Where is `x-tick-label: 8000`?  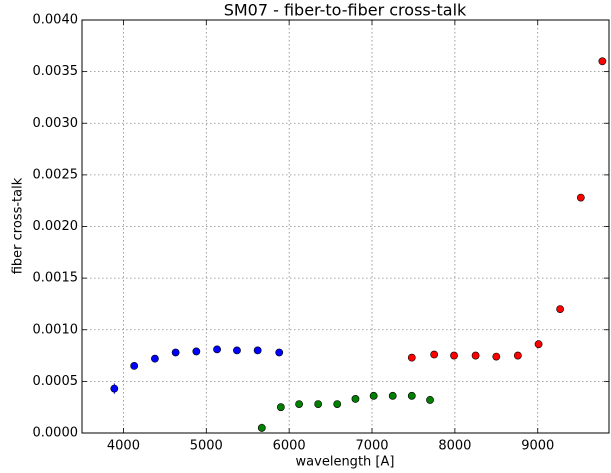
x-tick-label: 8000 is located at coordinates (454, 446).